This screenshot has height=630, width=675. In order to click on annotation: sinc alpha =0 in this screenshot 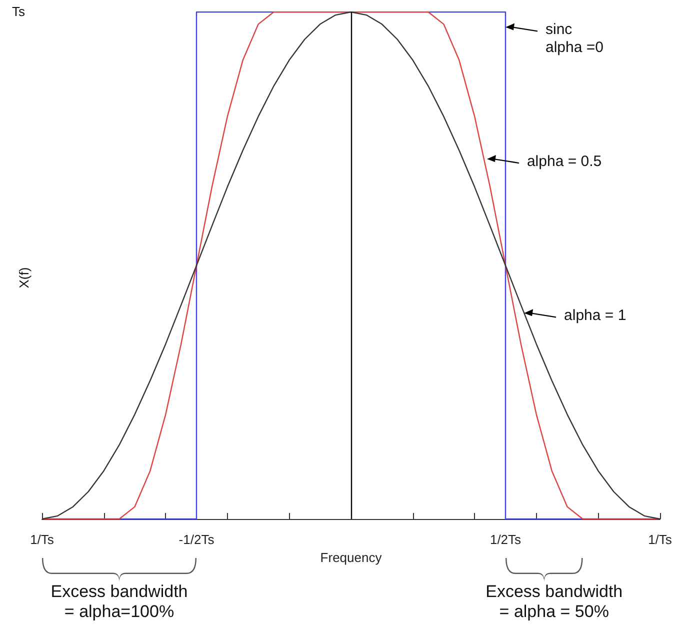, I will do `click(575, 39)`.